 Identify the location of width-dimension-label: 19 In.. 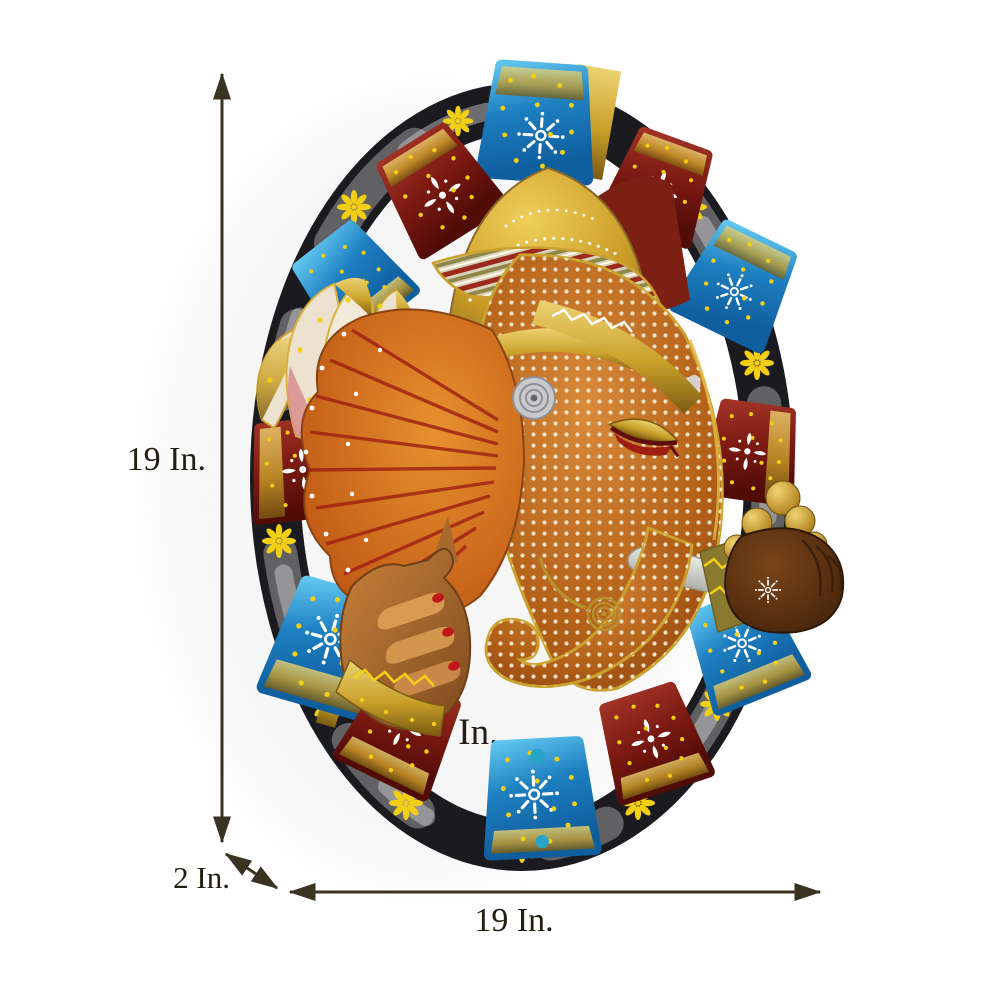
(513, 920).